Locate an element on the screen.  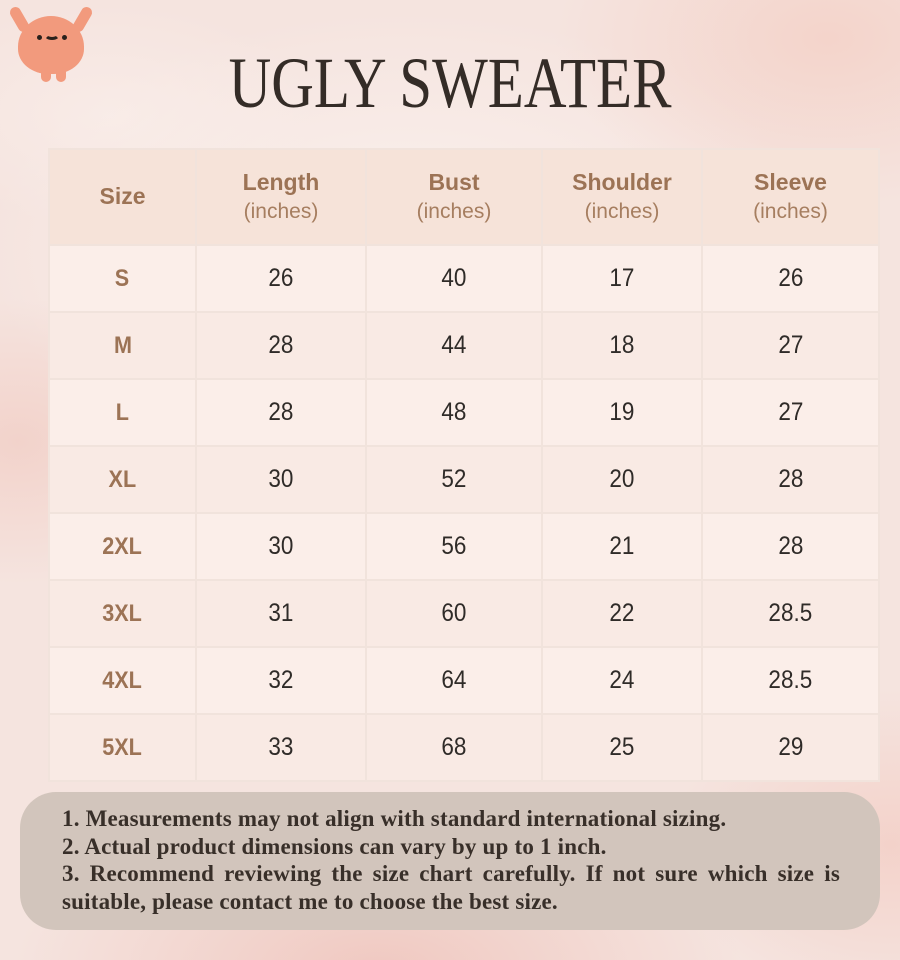
measurement-cell: 18 is located at coordinates (622, 345).